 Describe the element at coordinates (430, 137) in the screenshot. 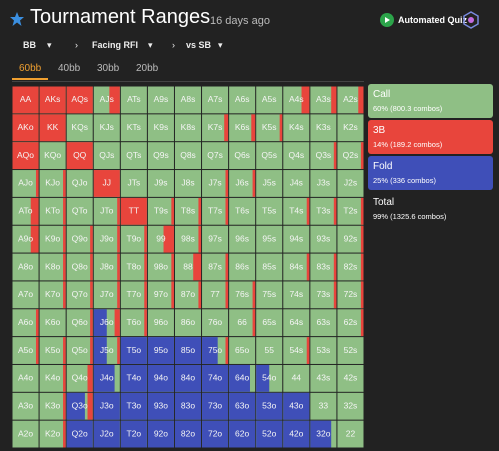

I see `legend-raise: 3B 14% (189.2 combos)` at that location.